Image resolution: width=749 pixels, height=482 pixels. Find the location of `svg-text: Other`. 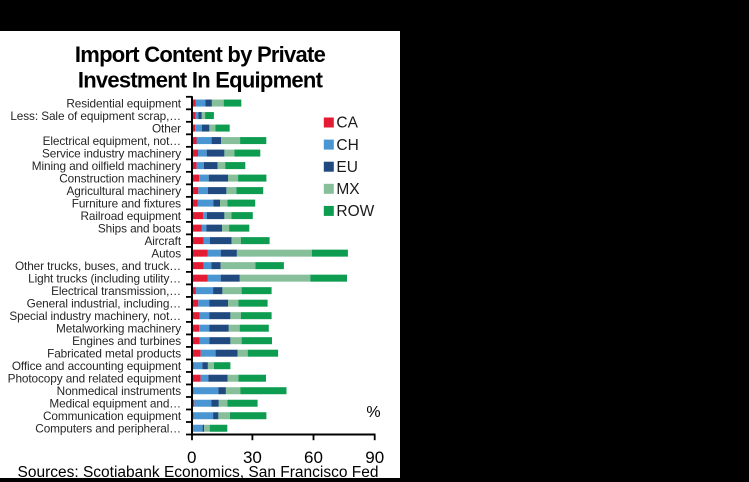

svg-text: Other is located at coordinates (166, 128).